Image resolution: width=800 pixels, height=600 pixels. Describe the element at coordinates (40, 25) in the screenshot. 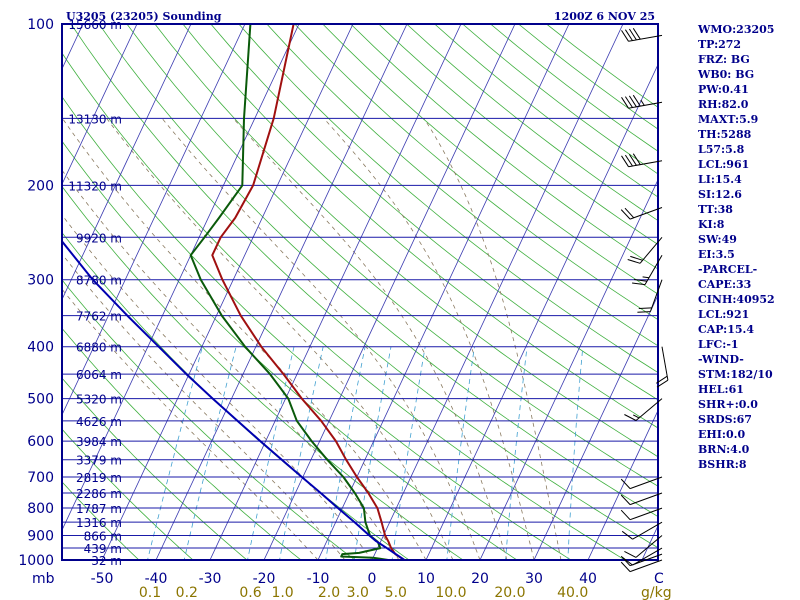

I see `pressure-label: 100` at that location.